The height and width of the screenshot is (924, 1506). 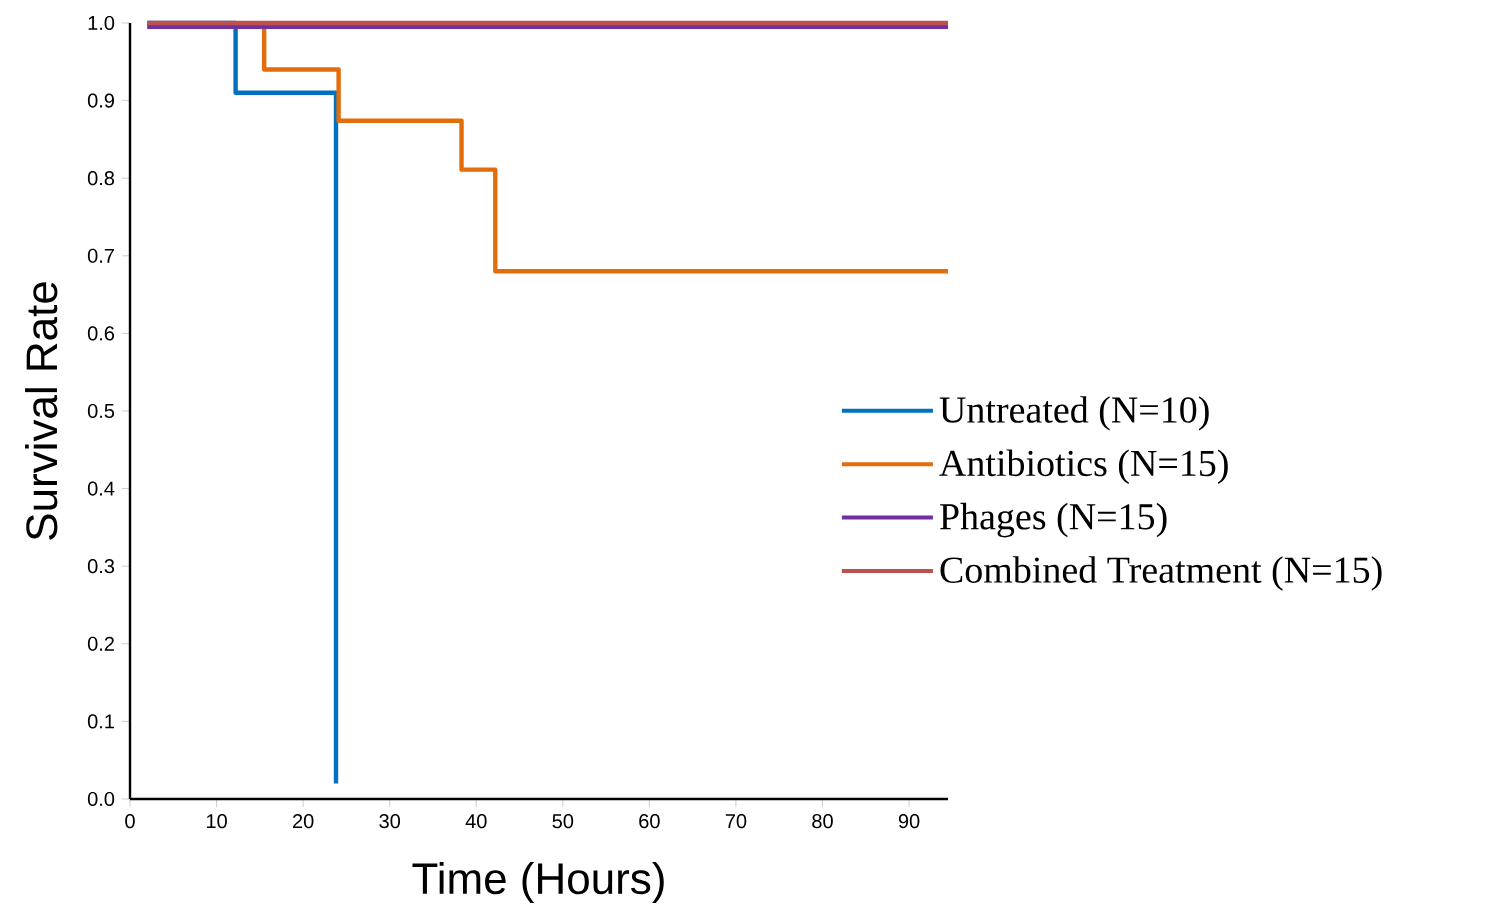 I want to click on x-tick-label: 40, so click(x=476, y=821).